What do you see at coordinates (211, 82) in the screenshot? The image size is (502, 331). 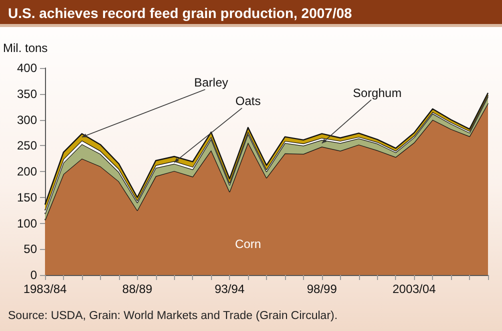 I see `text: Barley` at bounding box center [211, 82].